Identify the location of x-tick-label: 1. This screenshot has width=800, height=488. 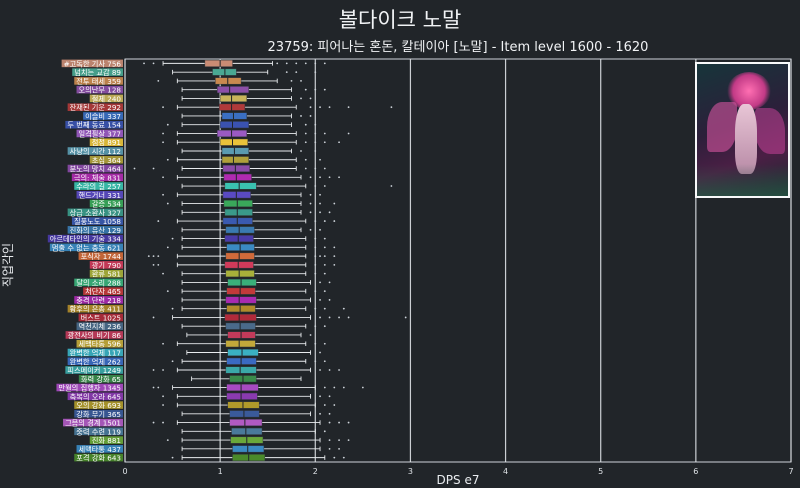
(220, 471).